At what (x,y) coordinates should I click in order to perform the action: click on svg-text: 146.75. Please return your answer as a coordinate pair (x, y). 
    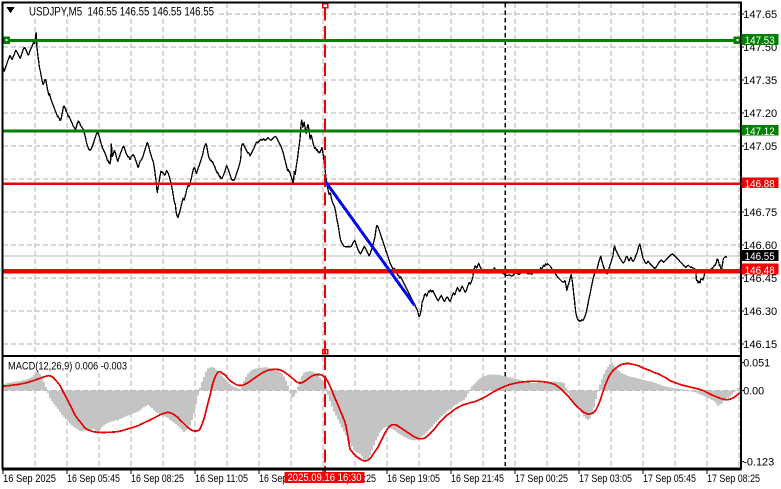
    Looking at the image, I should click on (760, 213).